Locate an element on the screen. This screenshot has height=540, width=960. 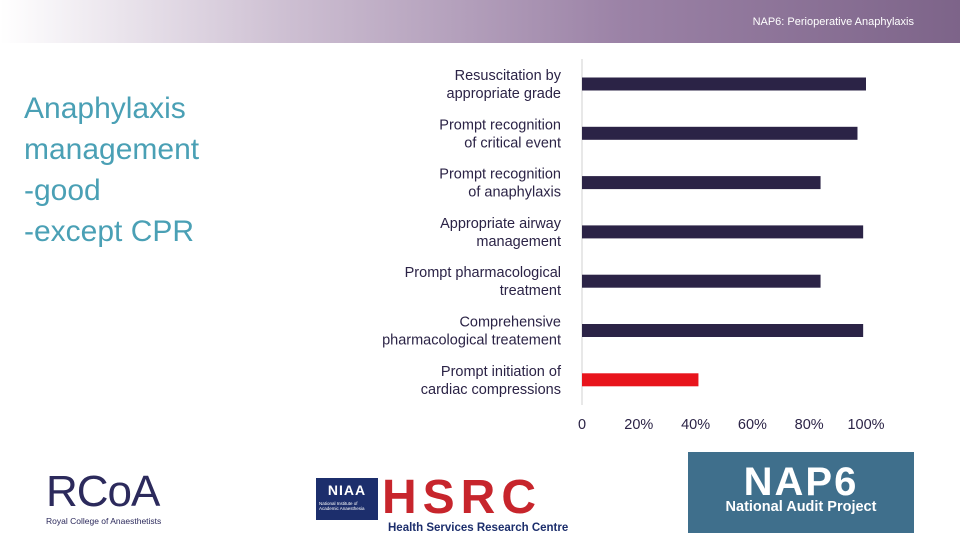
x-tick-label-4: 60% is located at coordinates (752, 425).